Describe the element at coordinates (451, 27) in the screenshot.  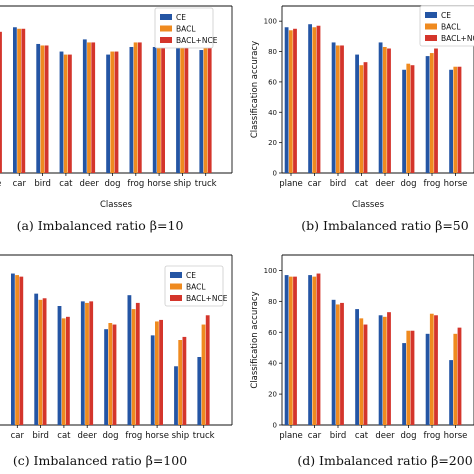
I see `legend-label-bacl: BACL` at that location.